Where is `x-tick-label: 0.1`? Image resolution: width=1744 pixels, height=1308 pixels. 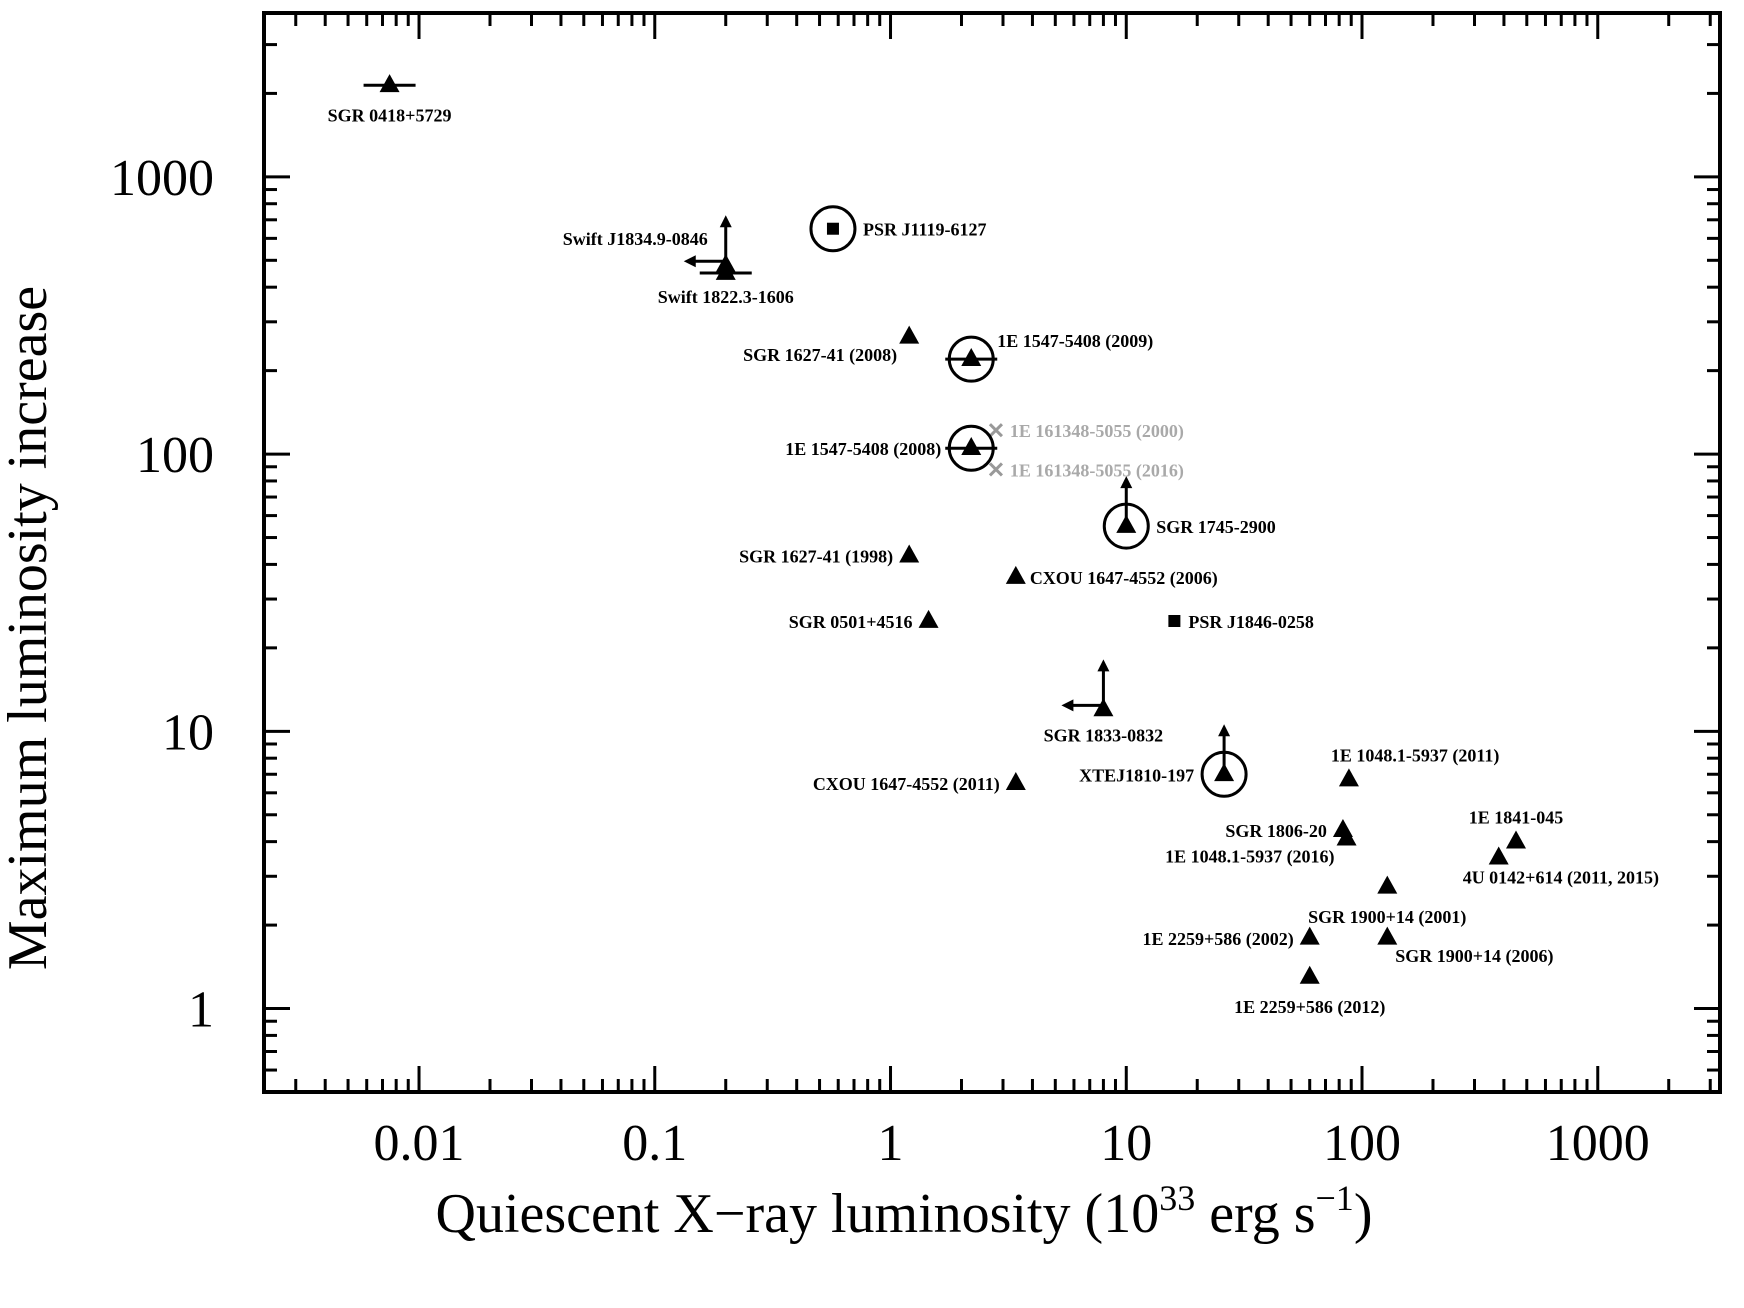
x-tick-label: 0.1 is located at coordinates (654, 1143).